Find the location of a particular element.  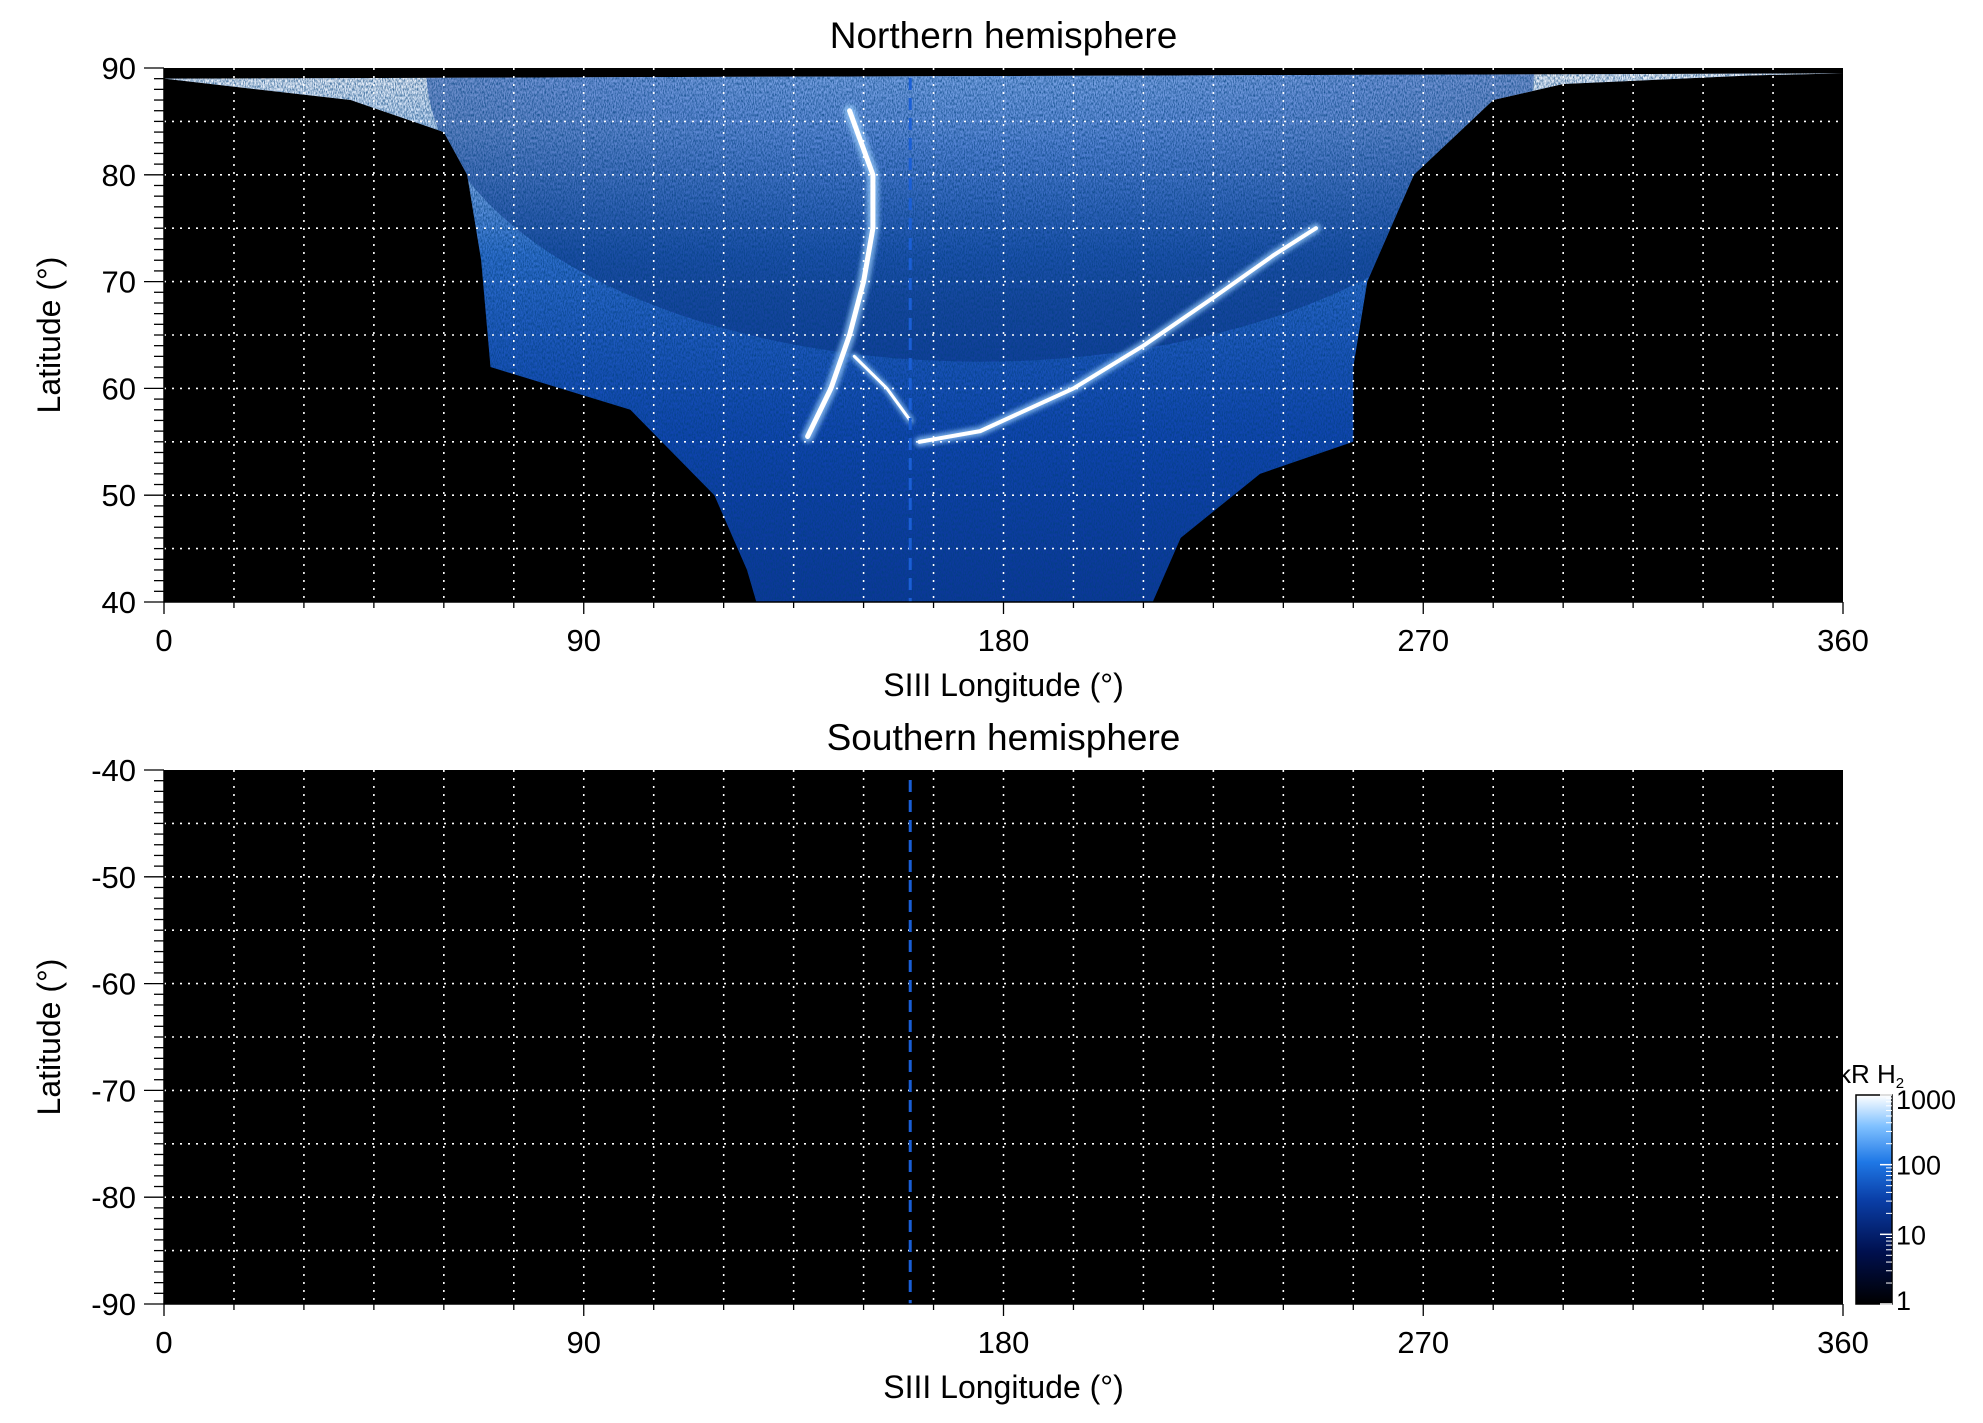

y-tick-label: 40 is located at coordinates (119, 602).